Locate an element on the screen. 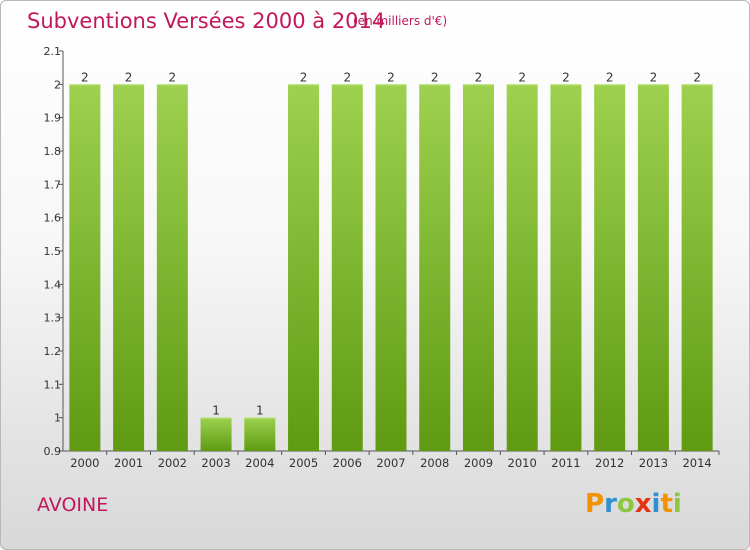  logo-letter: r is located at coordinates (610, 504).